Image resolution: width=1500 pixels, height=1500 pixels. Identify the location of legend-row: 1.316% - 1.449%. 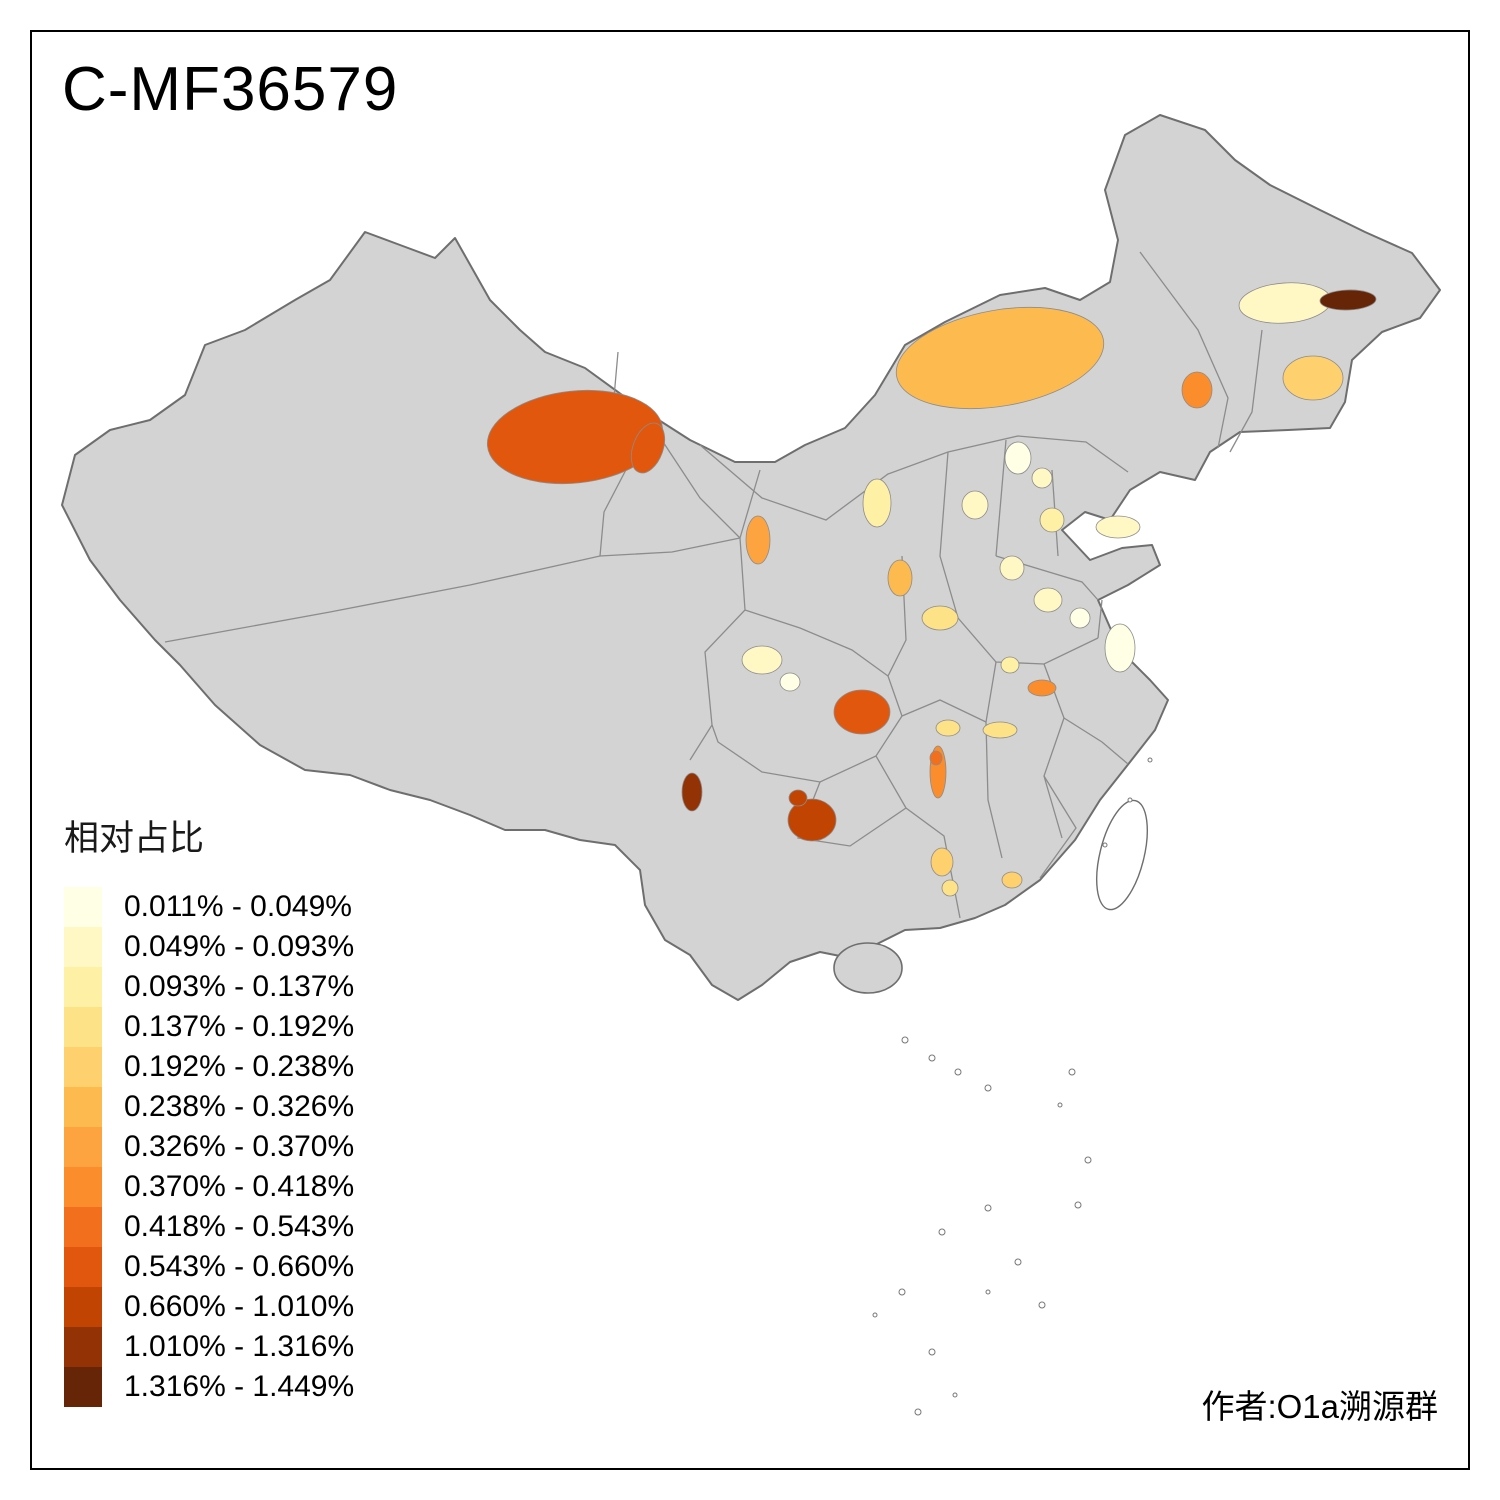
(209, 1387).